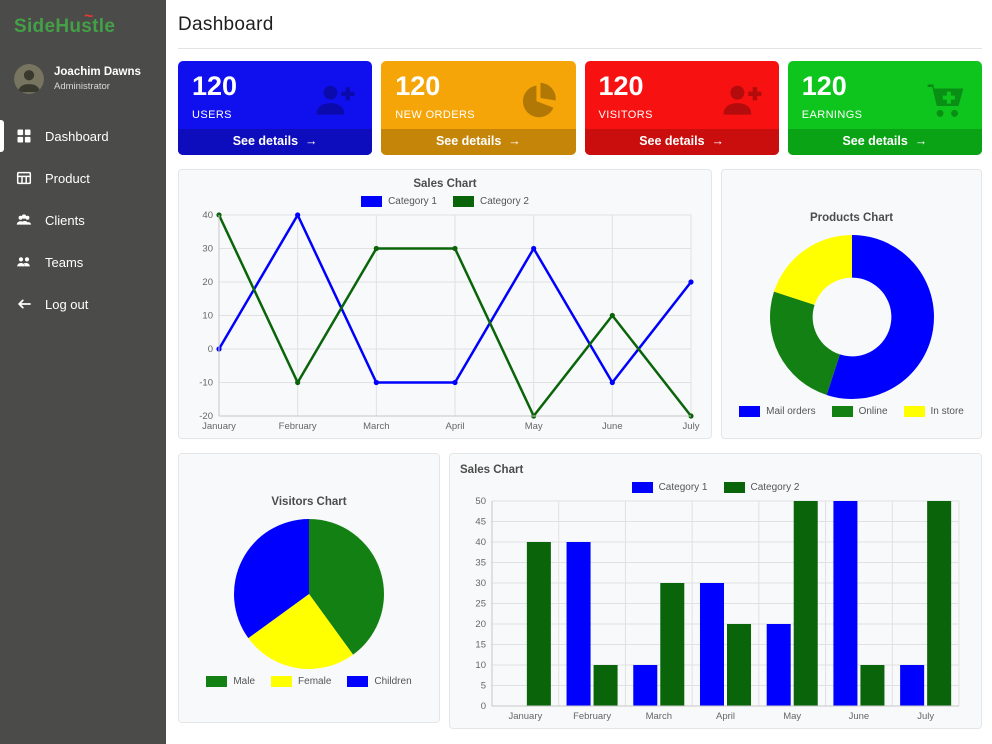 Image resolution: width=992 pixels, height=744 pixels. Describe the element at coordinates (82, 86) in the screenshot. I see `user-role: Administrator` at that location.